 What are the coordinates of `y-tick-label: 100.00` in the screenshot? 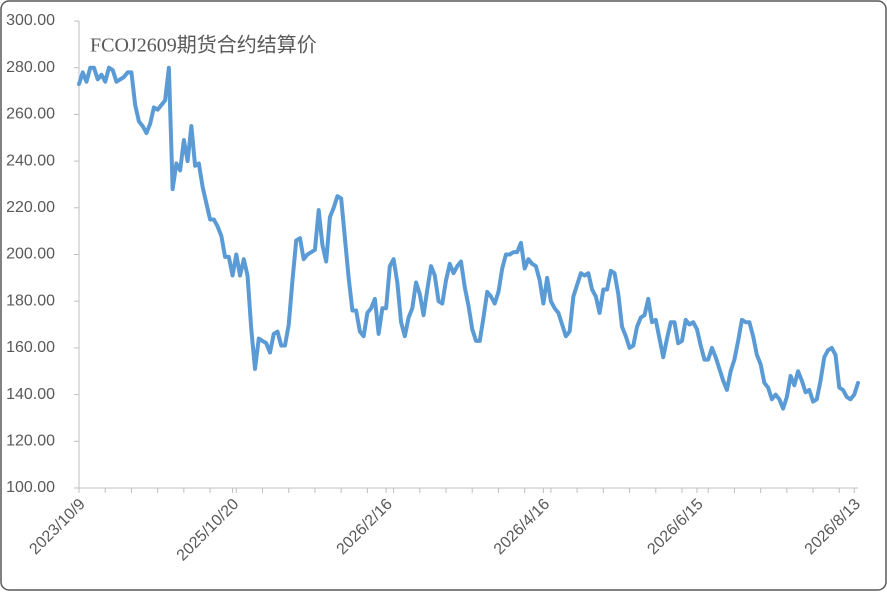 It's located at (30, 487).